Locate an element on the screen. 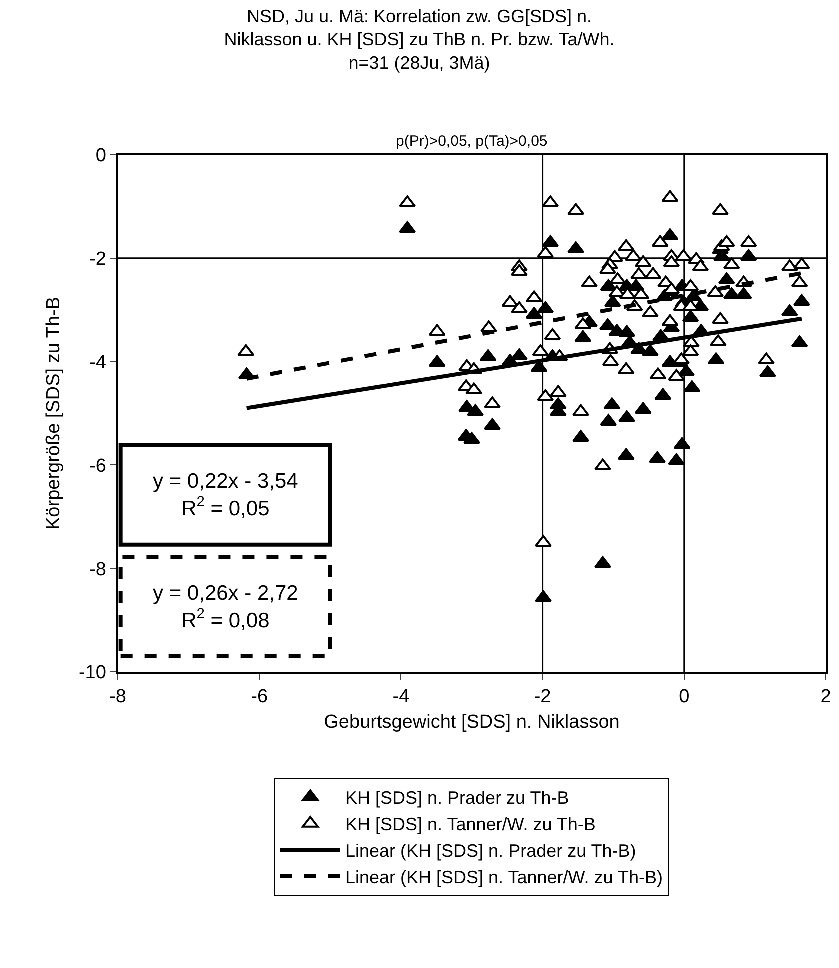  x-tick-label: -4 is located at coordinates (401, 697).